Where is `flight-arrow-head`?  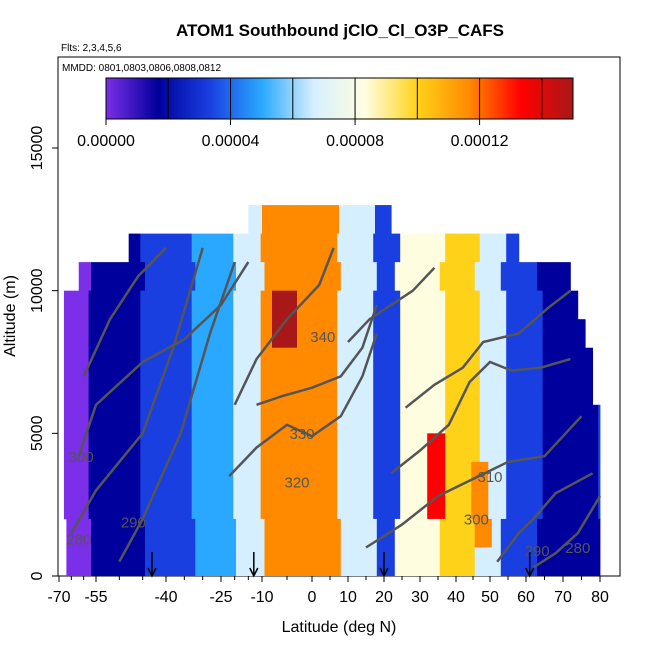
flight-arrow-head is located at coordinates (152, 572).